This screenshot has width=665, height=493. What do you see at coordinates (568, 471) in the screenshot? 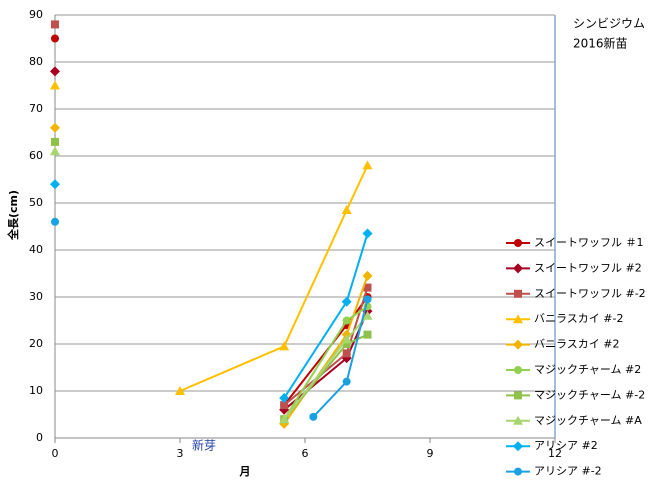
I see `legend-label: アリシア #-2` at bounding box center [568, 471].